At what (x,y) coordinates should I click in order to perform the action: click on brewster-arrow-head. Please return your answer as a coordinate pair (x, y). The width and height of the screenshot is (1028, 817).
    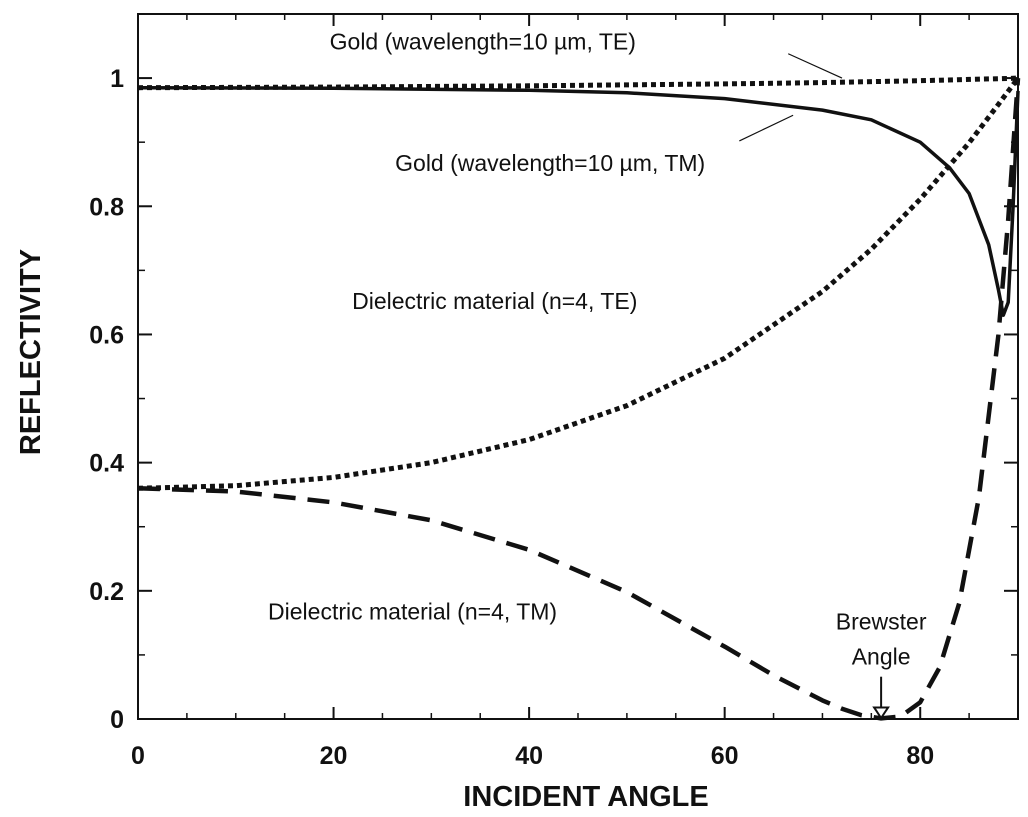
    Looking at the image, I should click on (881, 713).